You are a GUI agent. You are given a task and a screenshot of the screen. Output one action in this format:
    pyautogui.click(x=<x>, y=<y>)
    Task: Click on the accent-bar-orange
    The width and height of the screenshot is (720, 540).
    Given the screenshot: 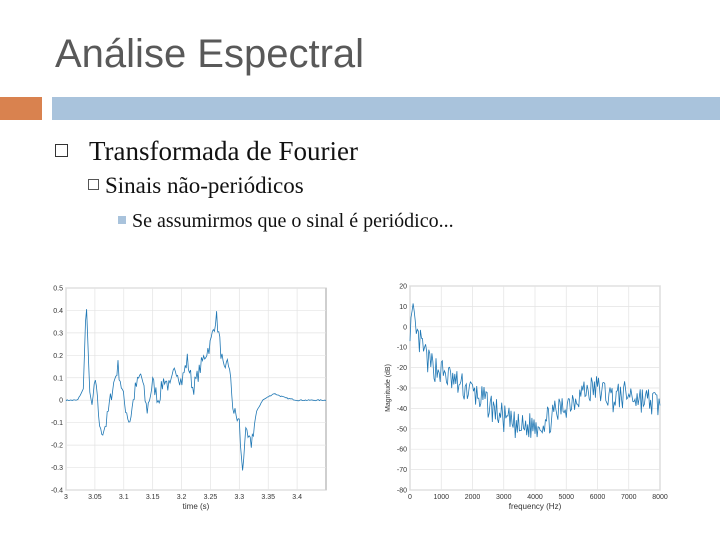 What is the action you would take?
    pyautogui.click(x=21, y=108)
    